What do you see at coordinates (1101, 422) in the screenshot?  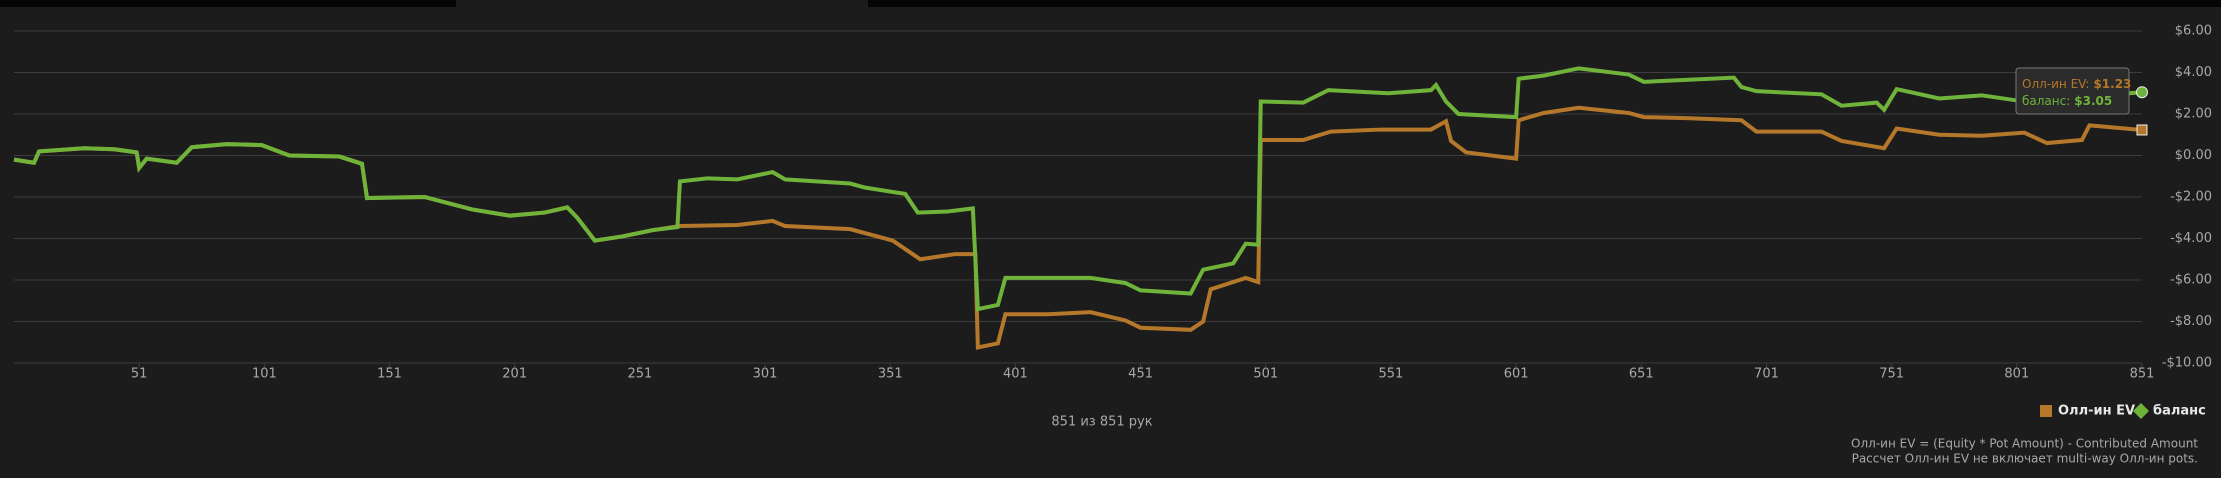 I see `hand-count: 851 из 851 рук` at bounding box center [1101, 422].